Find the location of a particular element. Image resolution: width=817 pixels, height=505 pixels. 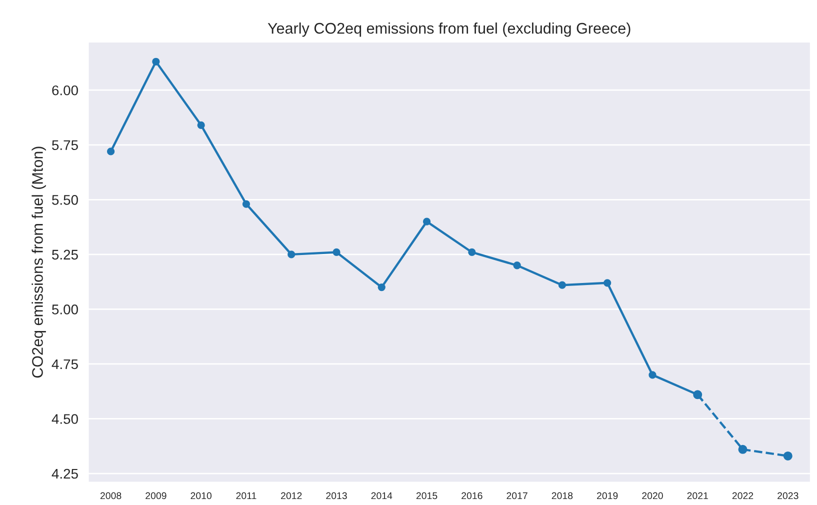

y-tick-label: 5.75 is located at coordinates (65, 145).